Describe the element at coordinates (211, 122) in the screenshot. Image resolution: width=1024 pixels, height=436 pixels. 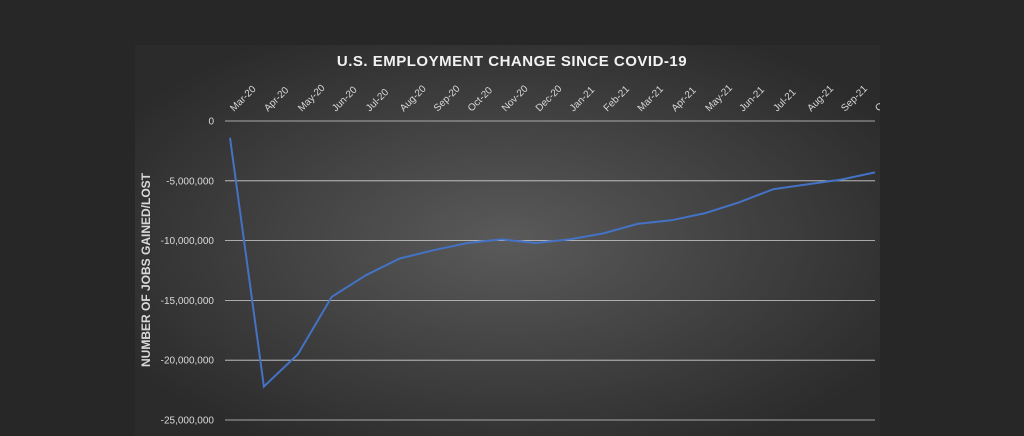
I see `y-tick-label: 0` at that location.